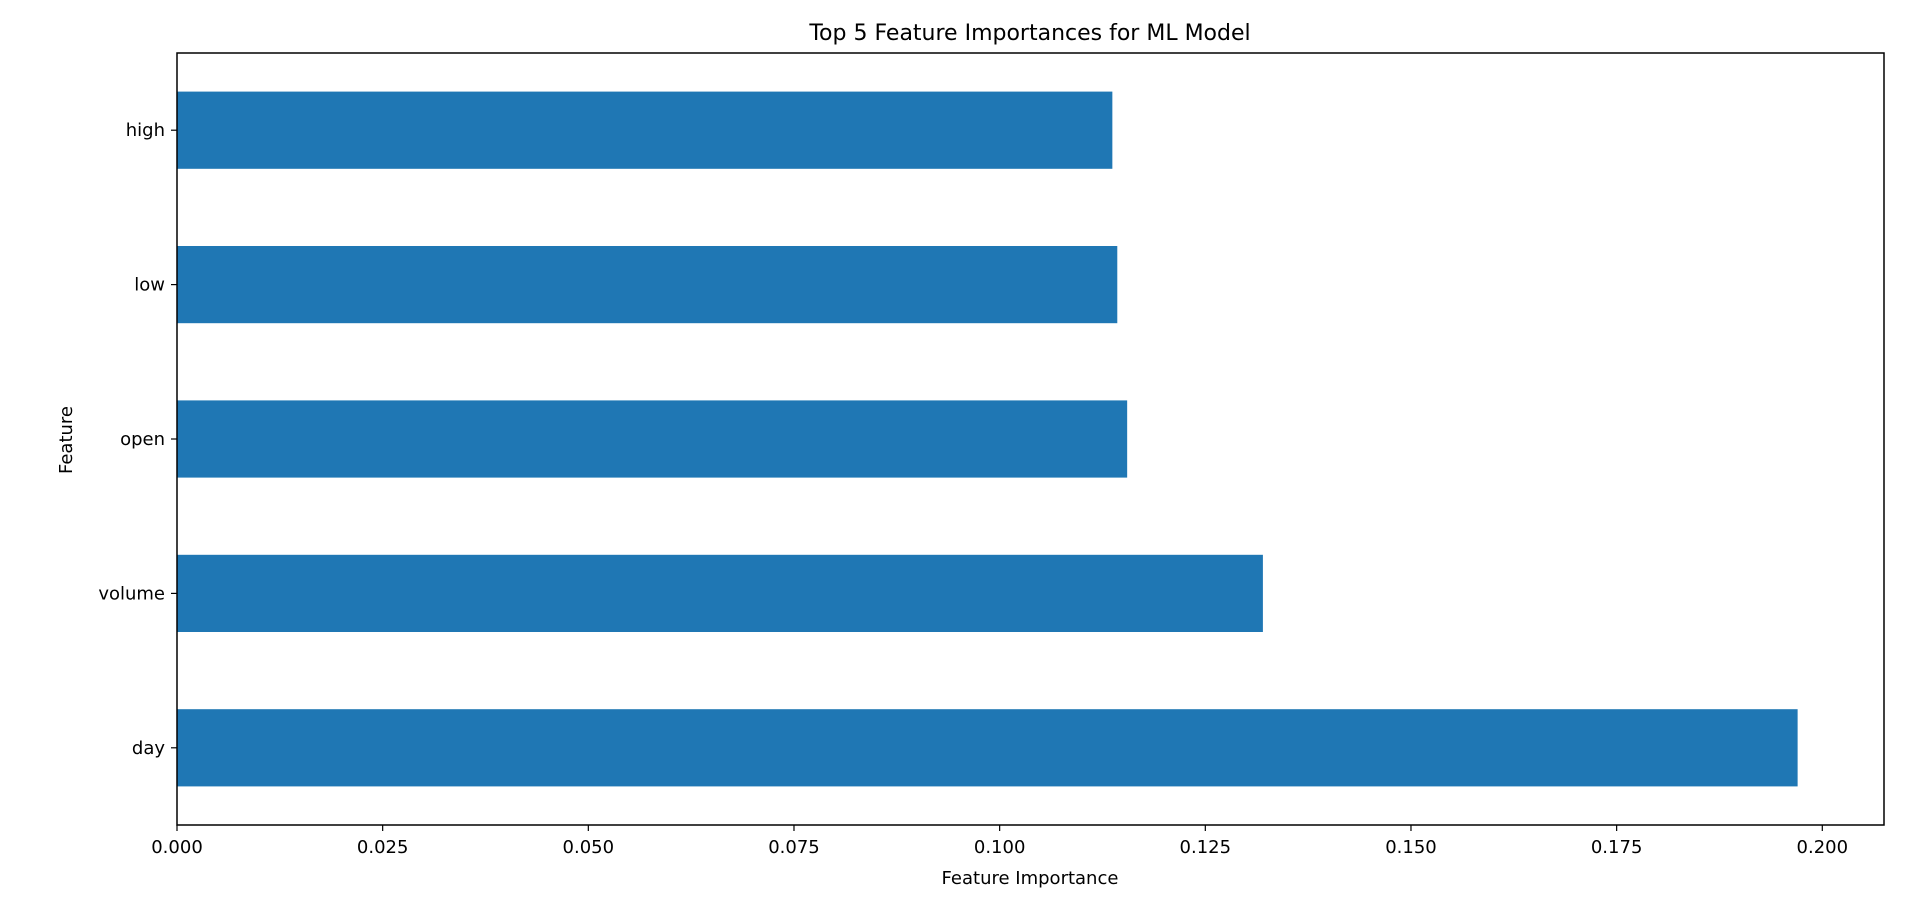  What do you see at coordinates (148, 748) in the screenshot?
I see `y-tick-label: day` at bounding box center [148, 748].